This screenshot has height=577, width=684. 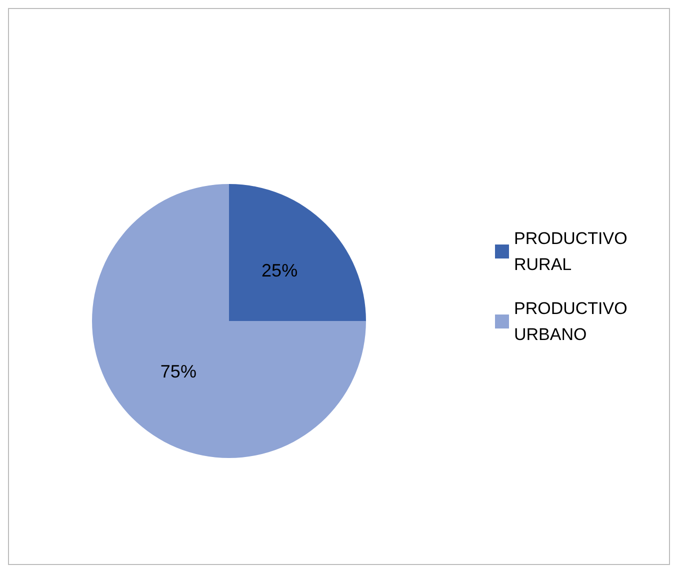 I want to click on legend-label: PRODUCTIVO URBANO, so click(x=573, y=321).